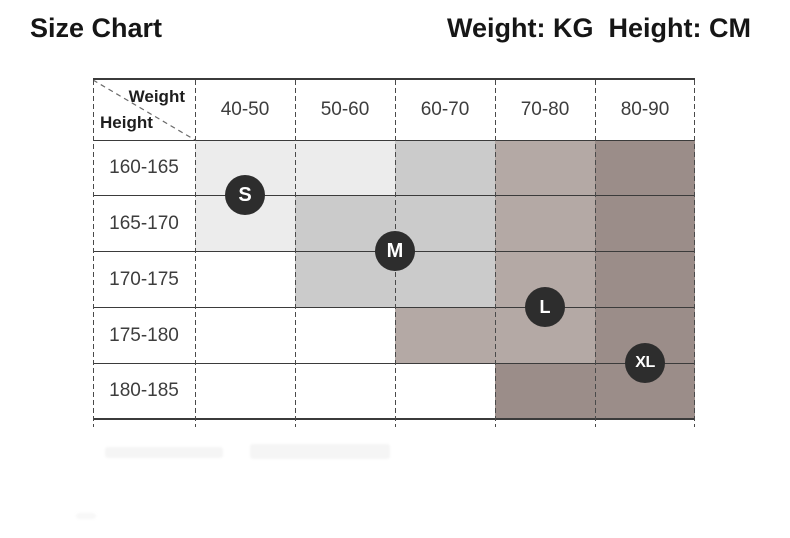 The height and width of the screenshot is (538, 790). What do you see at coordinates (126, 122) in the screenshot?
I see `corner-height-label: Height` at bounding box center [126, 122].